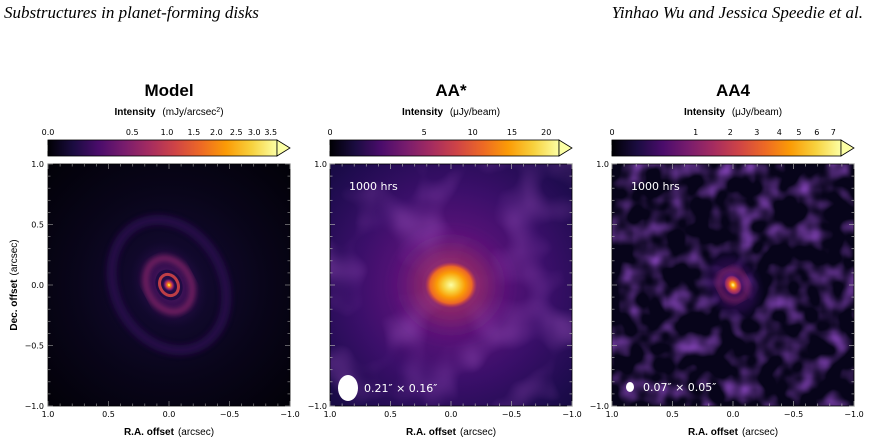 This screenshot has height=443, width=869. What do you see at coordinates (37, 225) in the screenshot?
I see `y-tick-label: 0.5` at bounding box center [37, 225].